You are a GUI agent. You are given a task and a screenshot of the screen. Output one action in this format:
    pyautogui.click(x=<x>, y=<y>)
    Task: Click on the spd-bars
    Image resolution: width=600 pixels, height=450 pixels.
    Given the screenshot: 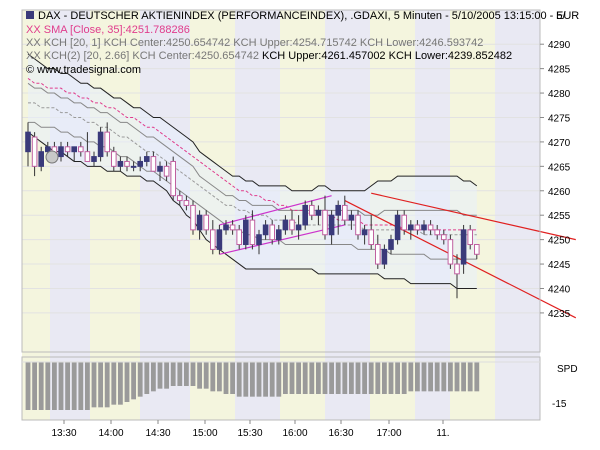 What is the action you would take?
    pyautogui.click(x=281, y=385)
    